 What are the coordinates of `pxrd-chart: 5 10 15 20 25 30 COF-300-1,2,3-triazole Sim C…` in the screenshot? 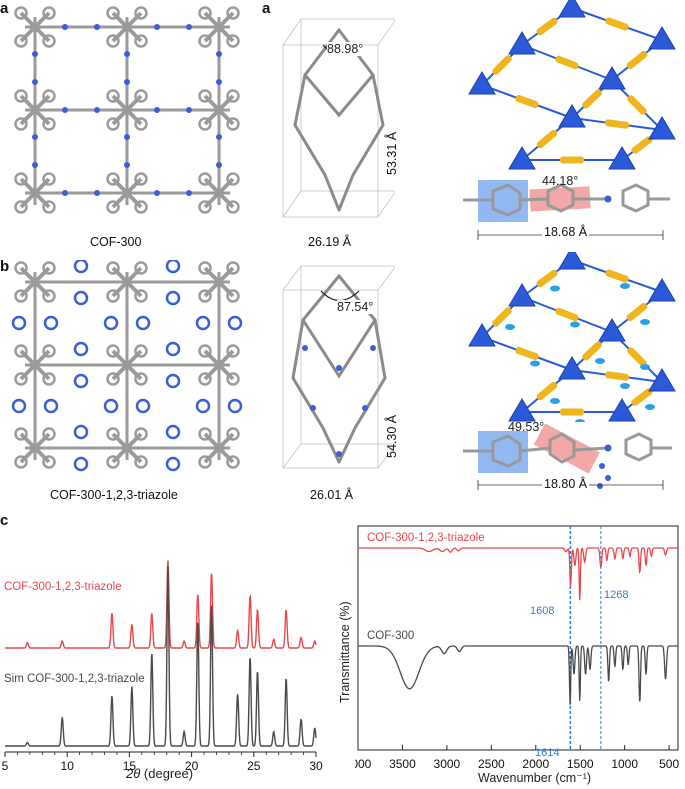 It's located at (162, 666).